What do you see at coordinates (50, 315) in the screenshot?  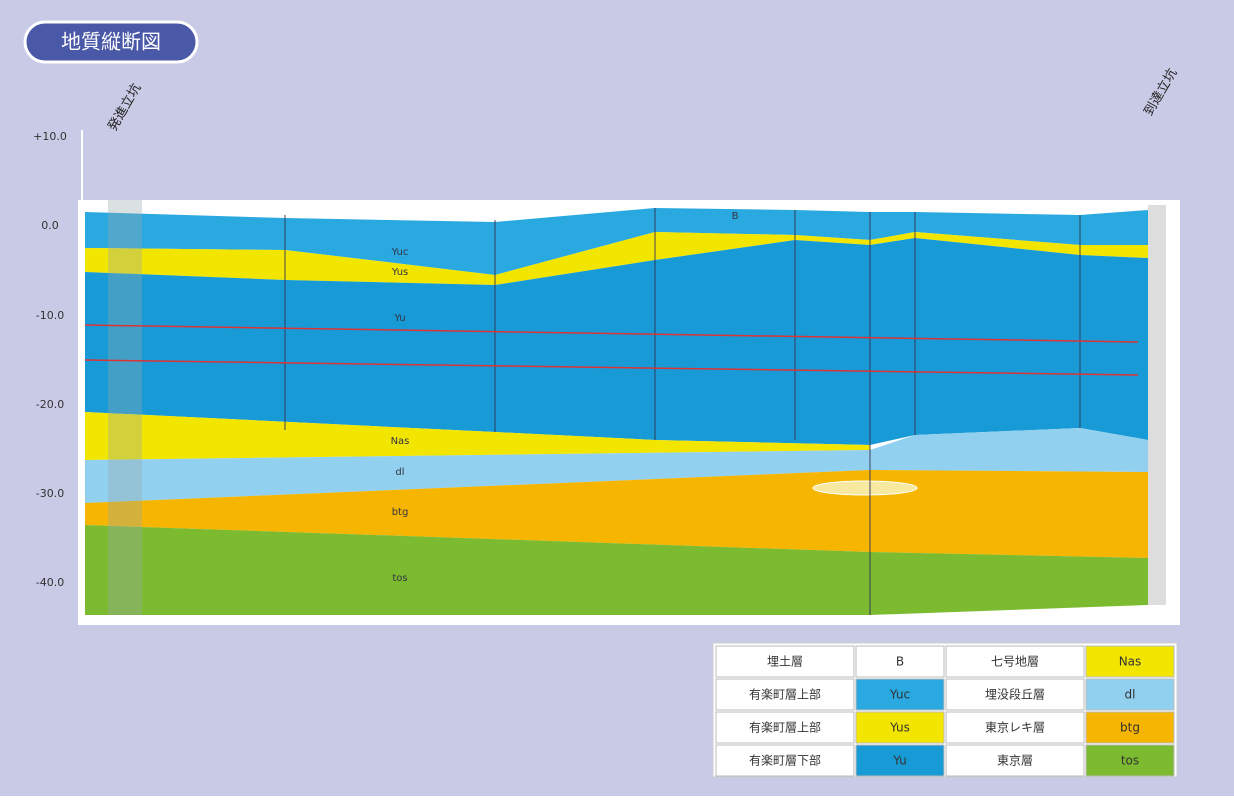 I see `depth-label: -10.0` at bounding box center [50, 315].